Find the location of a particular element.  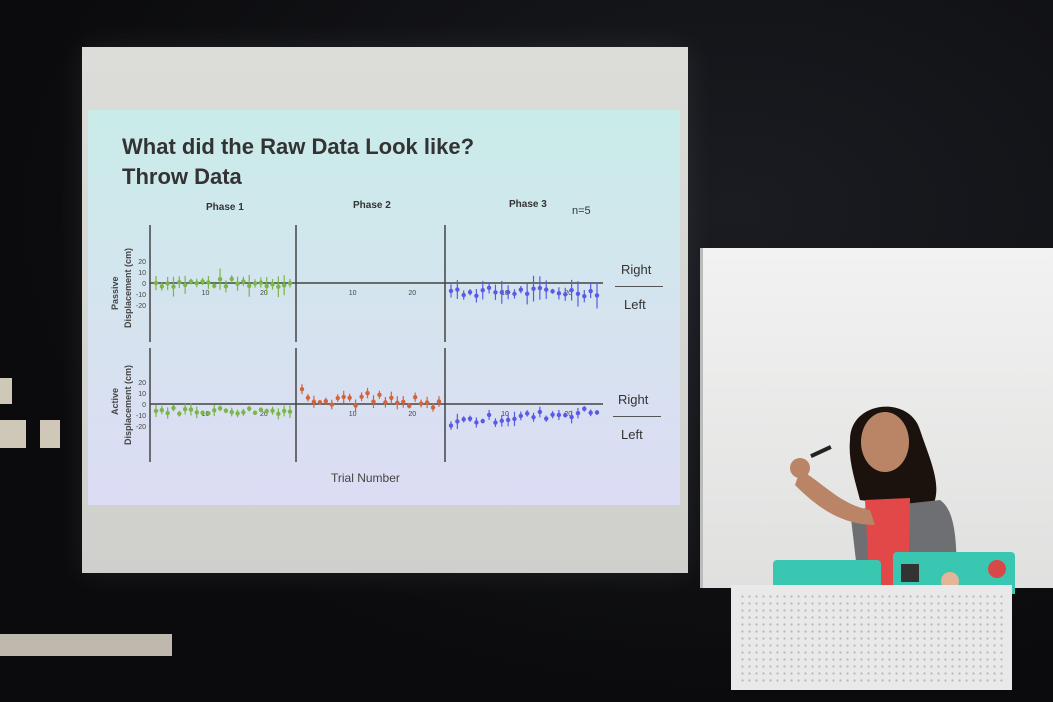

phase-1-label: Phase 1 is located at coordinates (225, 207).